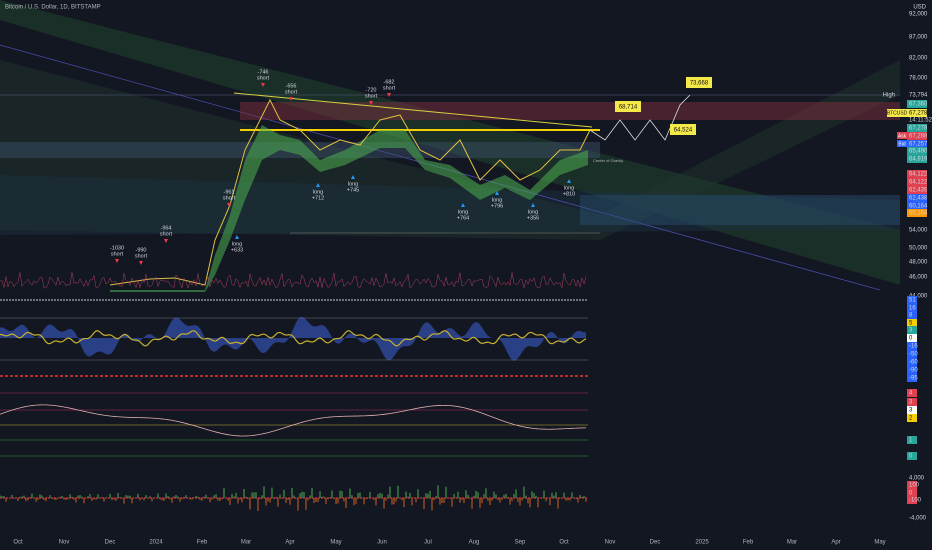 The width and height of the screenshot is (932, 550). Describe the element at coordinates (914, 486) in the screenshot. I see `indicator-label: 100` at that location.